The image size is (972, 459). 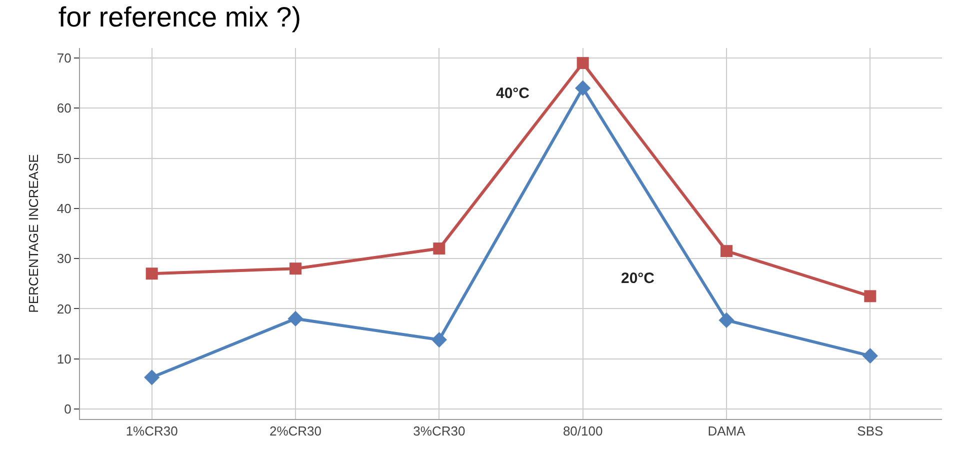 I want to click on y-tick-label: 60, so click(x=64, y=108).